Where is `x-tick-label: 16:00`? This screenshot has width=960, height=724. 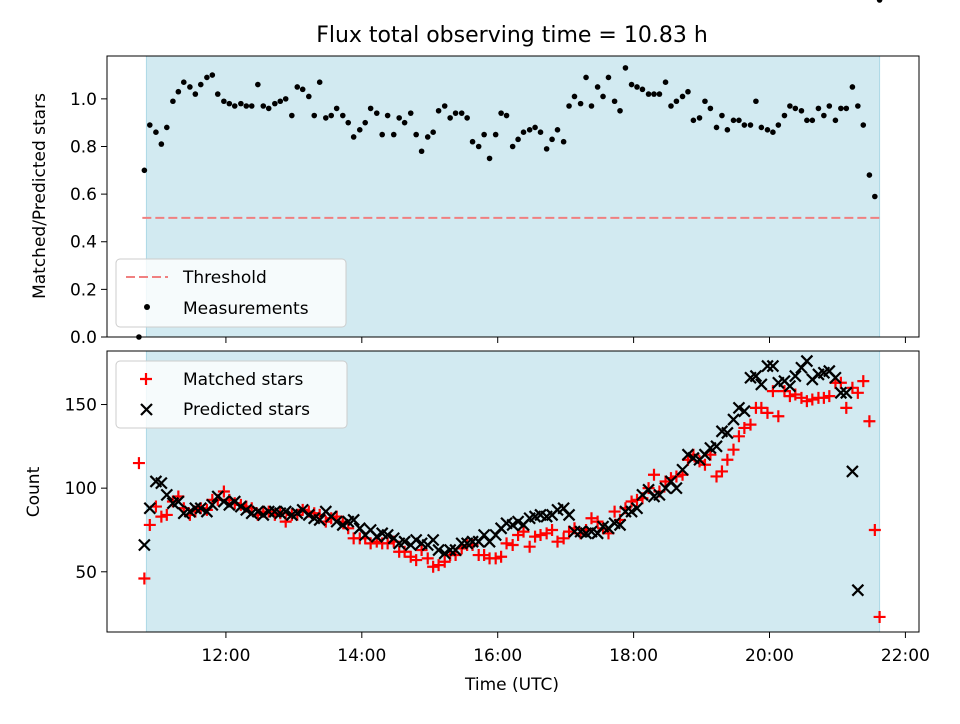
x-tick-label: 16:00 is located at coordinates (497, 656).